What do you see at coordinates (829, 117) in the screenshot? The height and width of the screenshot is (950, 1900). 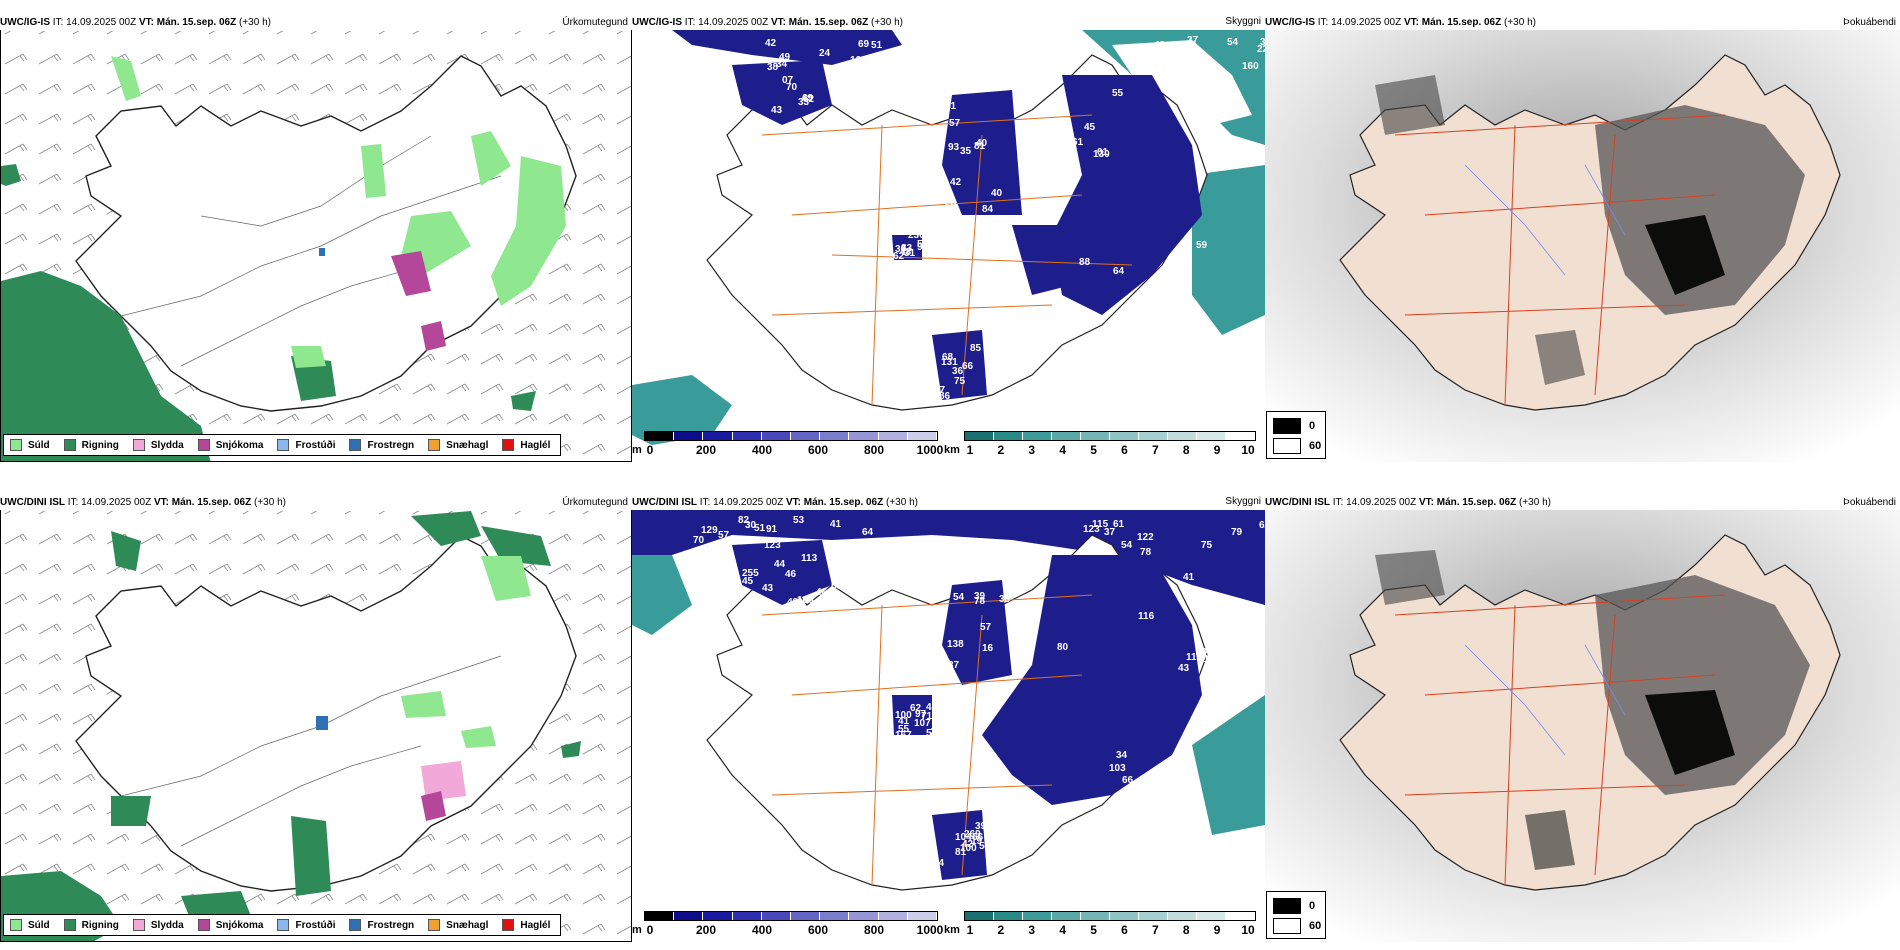 I see `cloud-base-label: 103` at bounding box center [829, 117].